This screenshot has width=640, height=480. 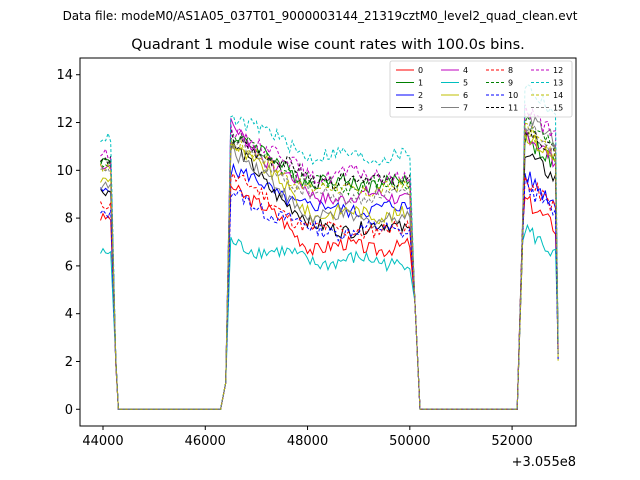 What do you see at coordinates (420, 108) in the screenshot?
I see `legend-label-3: 3` at bounding box center [420, 108].